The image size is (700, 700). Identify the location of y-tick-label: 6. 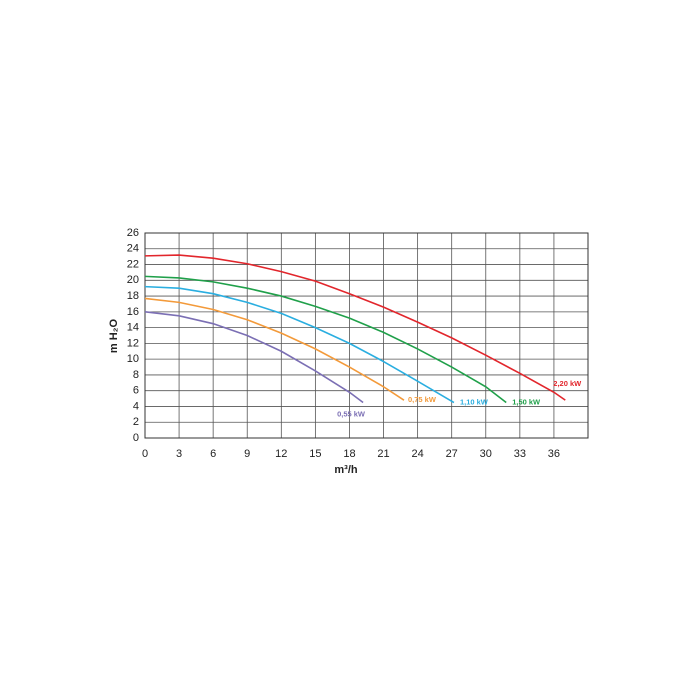
(136, 391).